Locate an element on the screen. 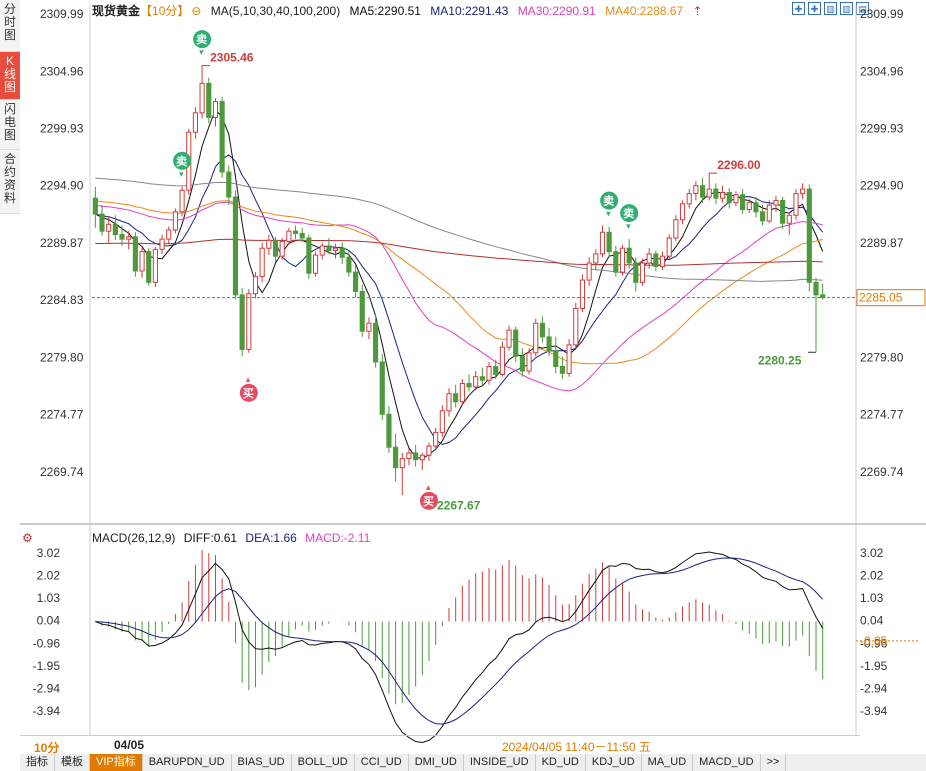 This screenshot has height=771, width=926. indicator-tab-12: MACD_UD is located at coordinates (727, 762).